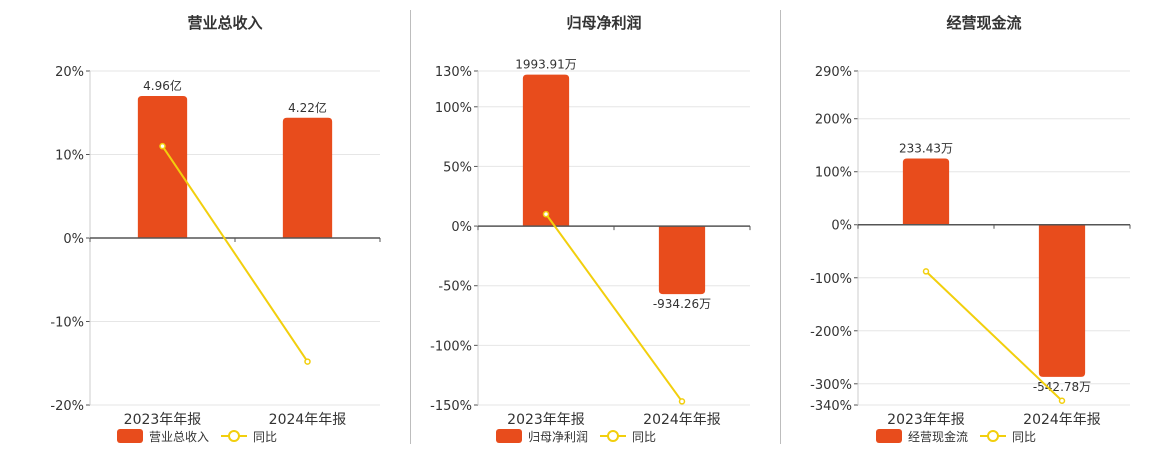 The width and height of the screenshot is (1160, 454). What do you see at coordinates (455, 287) in the screenshot?
I see `y-tick-label: -50%` at bounding box center [455, 287].